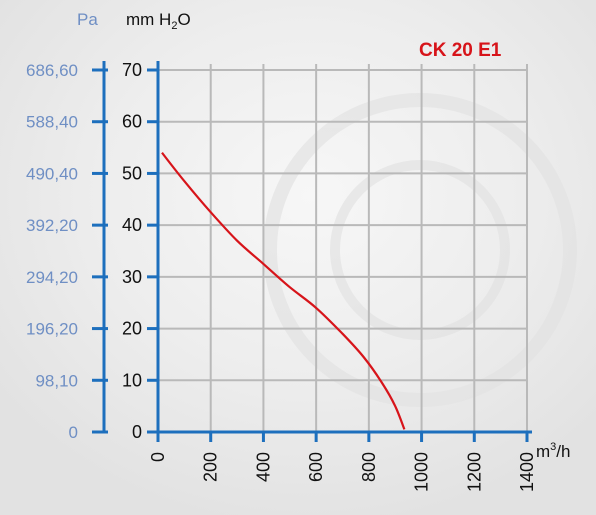 The image size is (596, 515). What do you see at coordinates (132, 173) in the screenshot?
I see `y-tick-label: 50` at bounding box center [132, 173].